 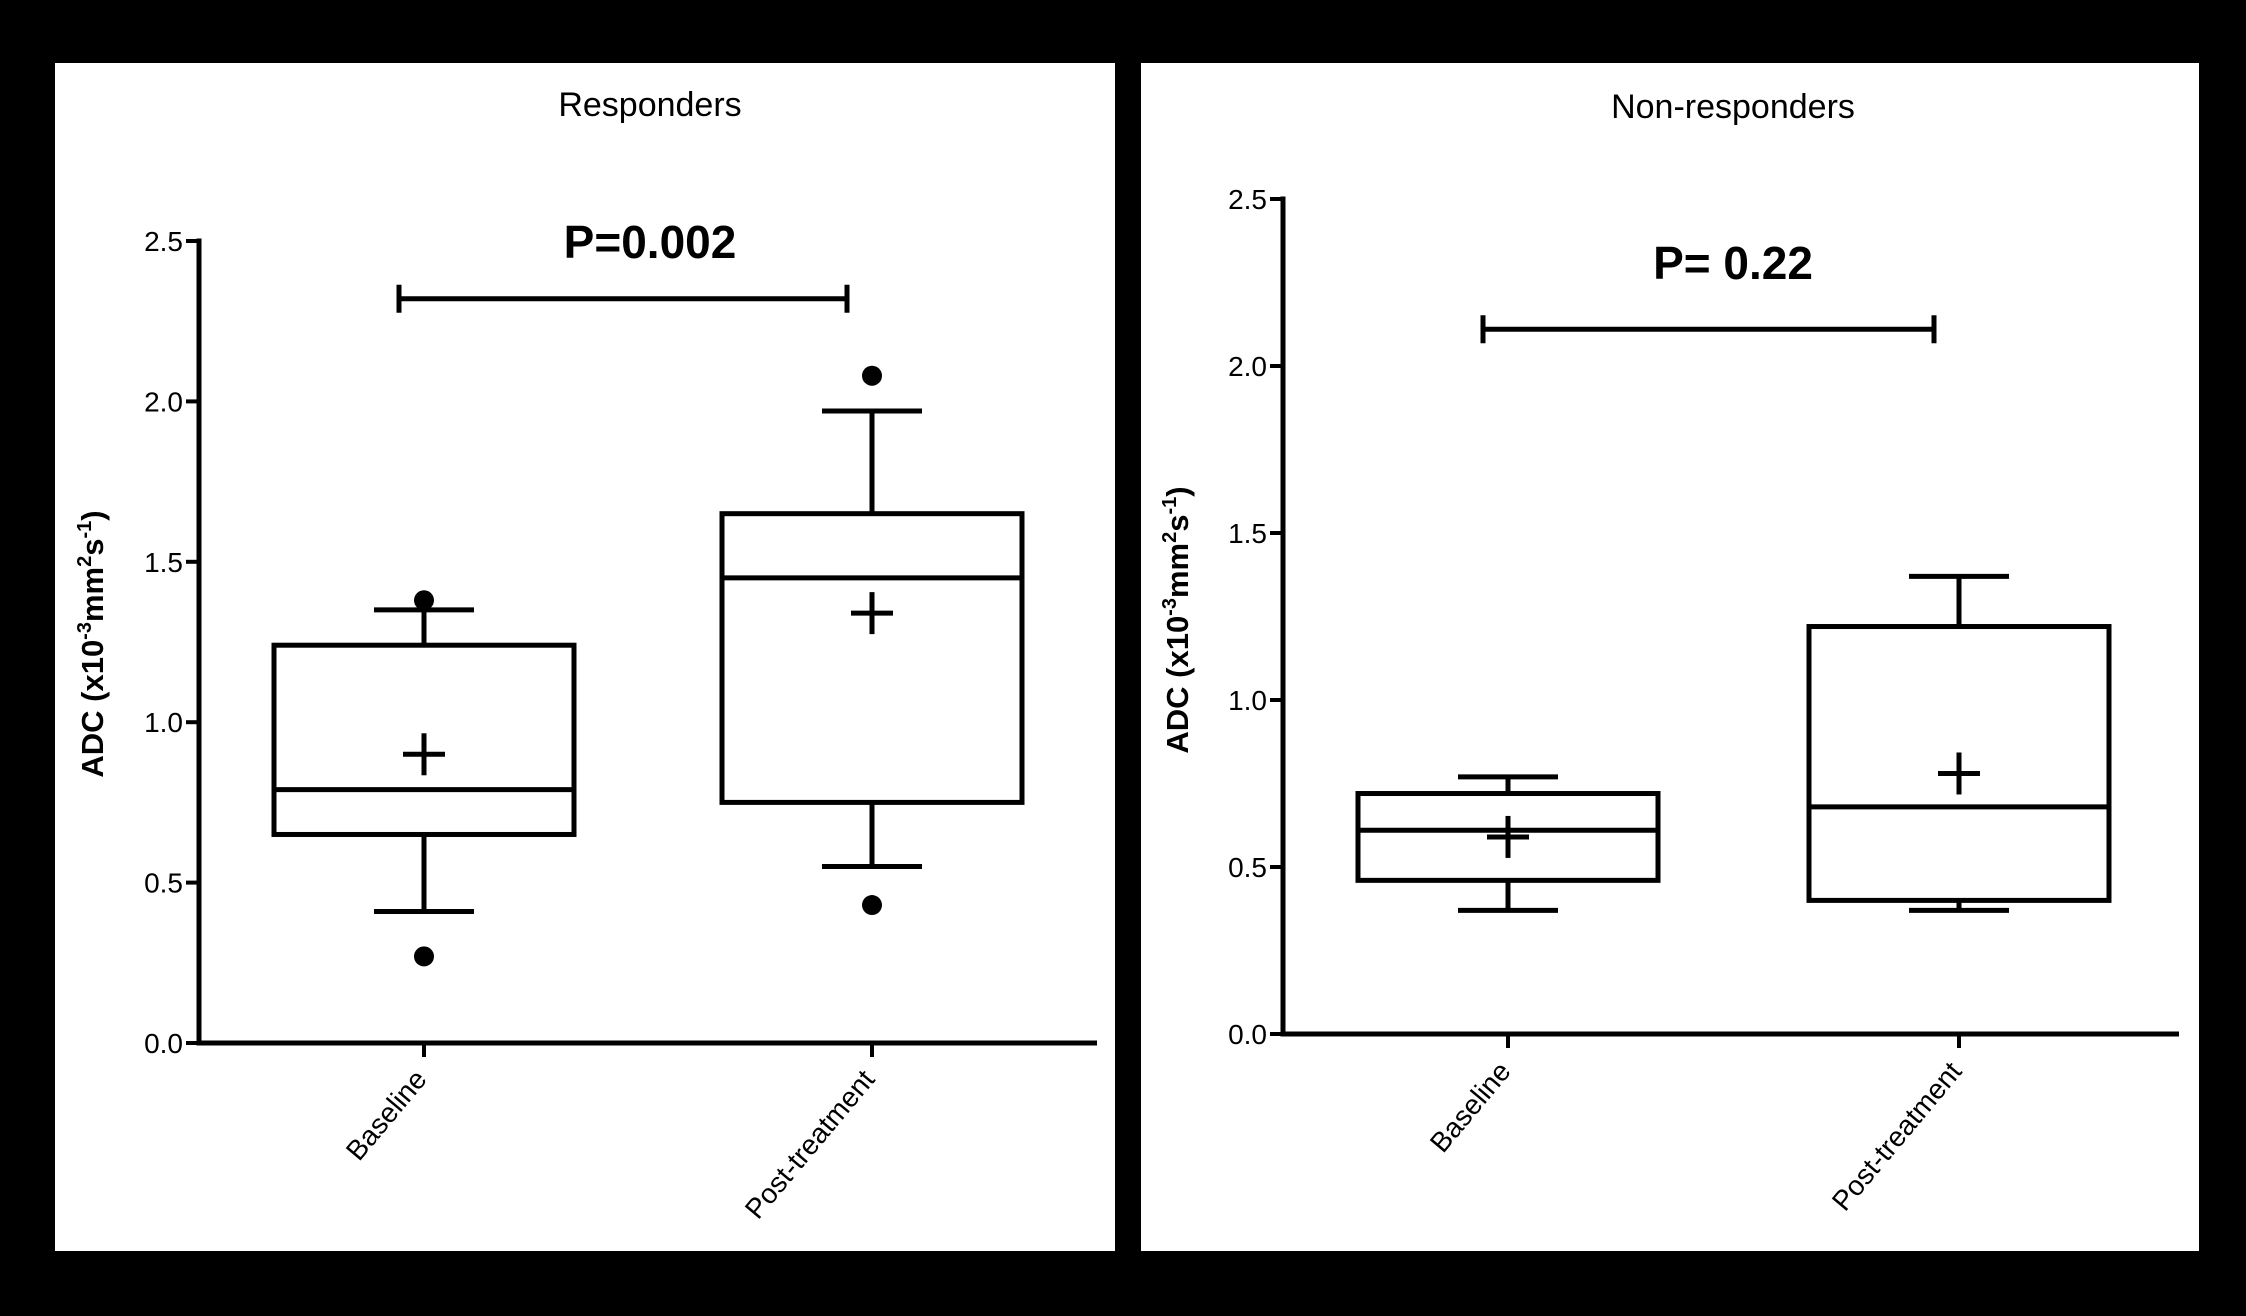 What do you see at coordinates (1247, 366) in the screenshot?
I see `non-responders-y-tick-label: 2.0` at bounding box center [1247, 366].